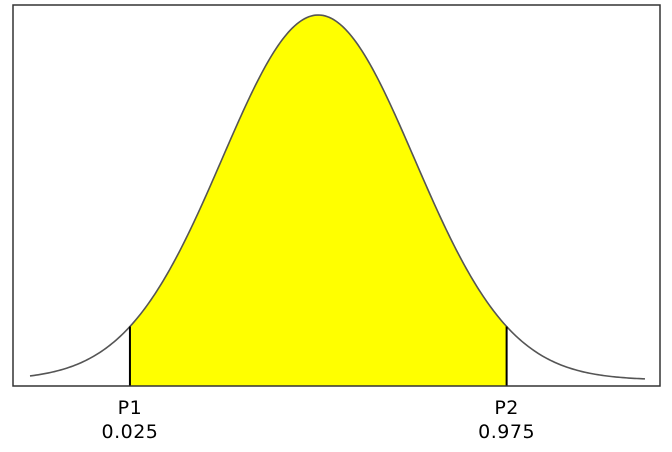 This screenshot has width=672, height=452. I want to click on p2-name-label: P2, so click(506, 408).